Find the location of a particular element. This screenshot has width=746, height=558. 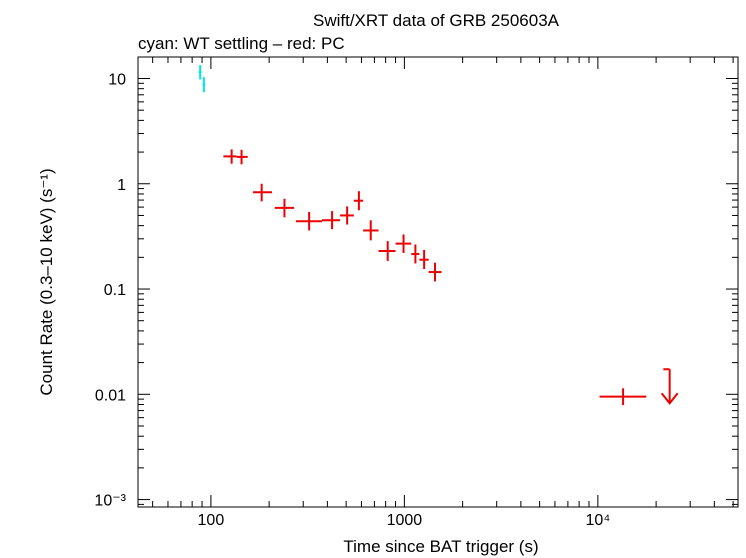

chart-subtitle: cyan: WT settling – red: PC is located at coordinates (241, 43).